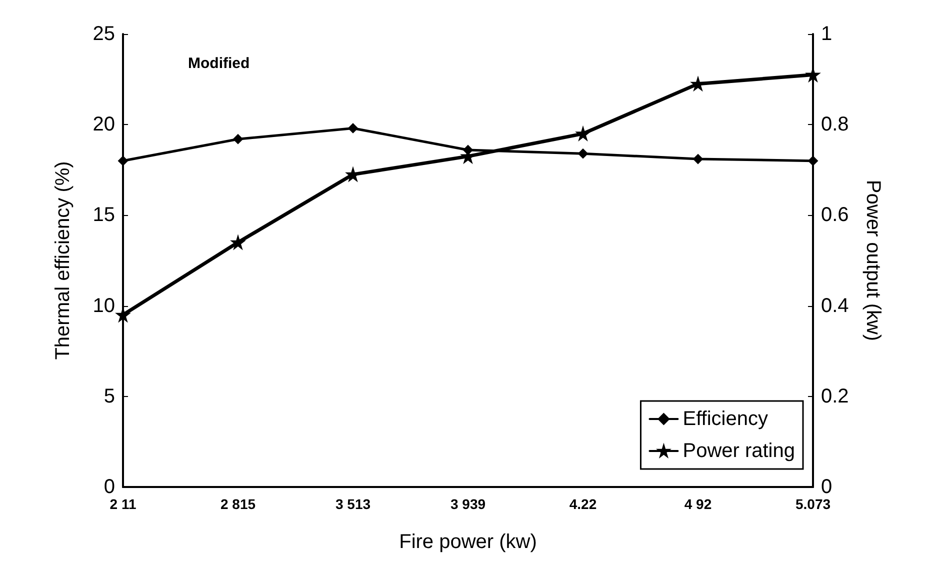  What do you see at coordinates (835, 305) in the screenshot?
I see `y2-tick-label: 0.4` at bounding box center [835, 305].